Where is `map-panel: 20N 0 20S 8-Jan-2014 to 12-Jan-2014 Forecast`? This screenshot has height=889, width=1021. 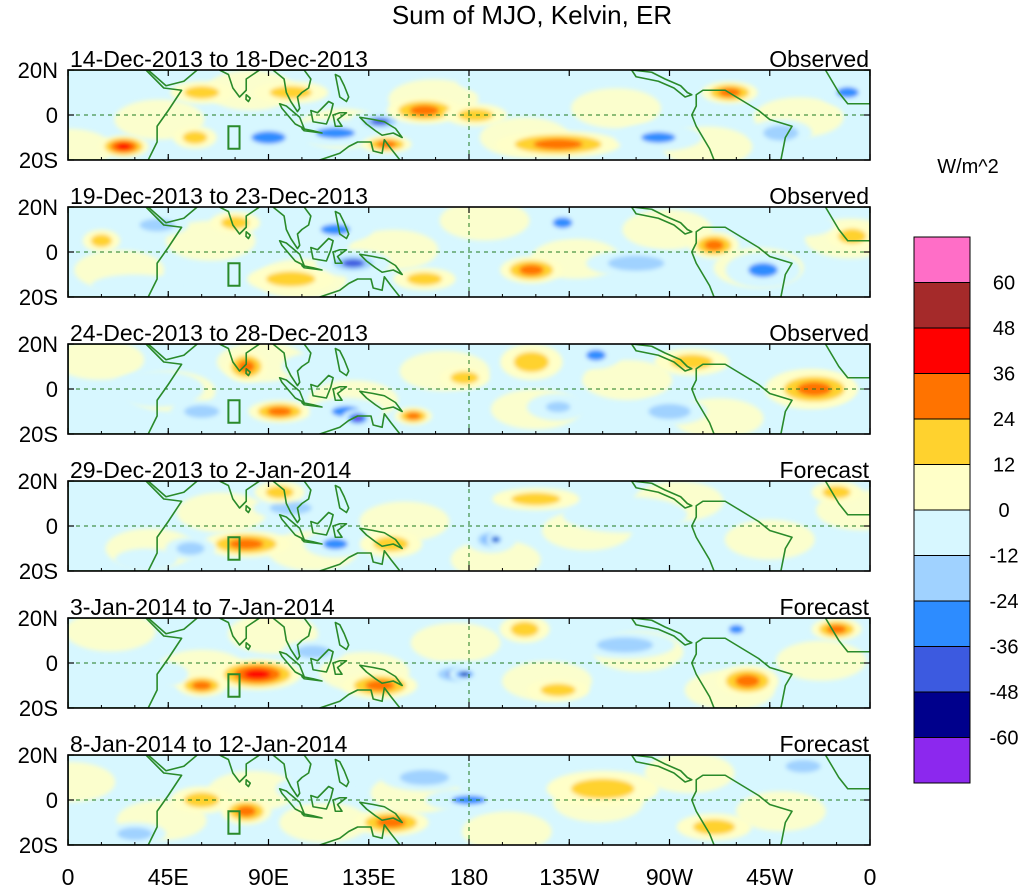 map-panel: 20N 0 20S 8-Jan-2014 to 12-Jan-2014 Forecast is located at coordinates (444, 794).